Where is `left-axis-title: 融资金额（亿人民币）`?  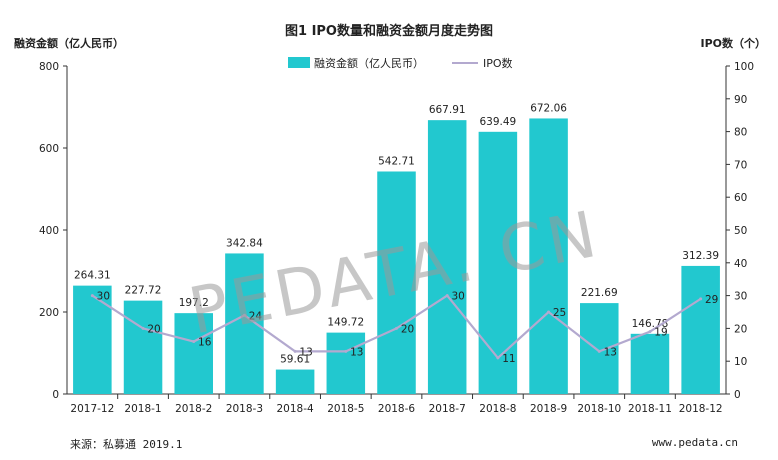
left-axis-title: 融资金额（亿人民币） is located at coordinates (69, 43).